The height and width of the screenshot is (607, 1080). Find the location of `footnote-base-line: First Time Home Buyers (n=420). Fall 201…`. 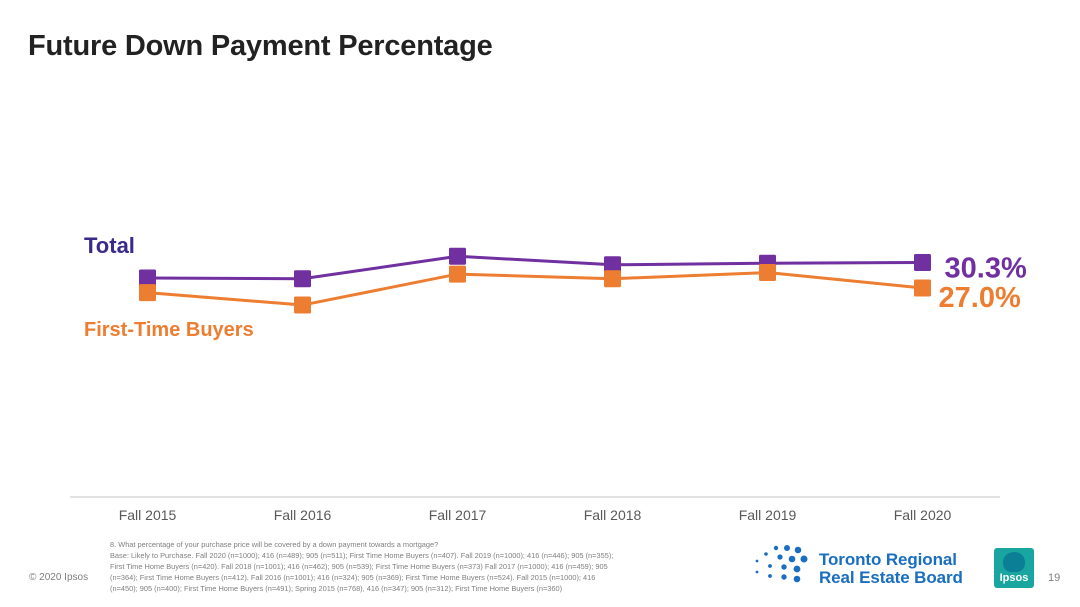

footnote-base-line: First Time Home Buyers (n=420). Fall 201… is located at coordinates (359, 566).